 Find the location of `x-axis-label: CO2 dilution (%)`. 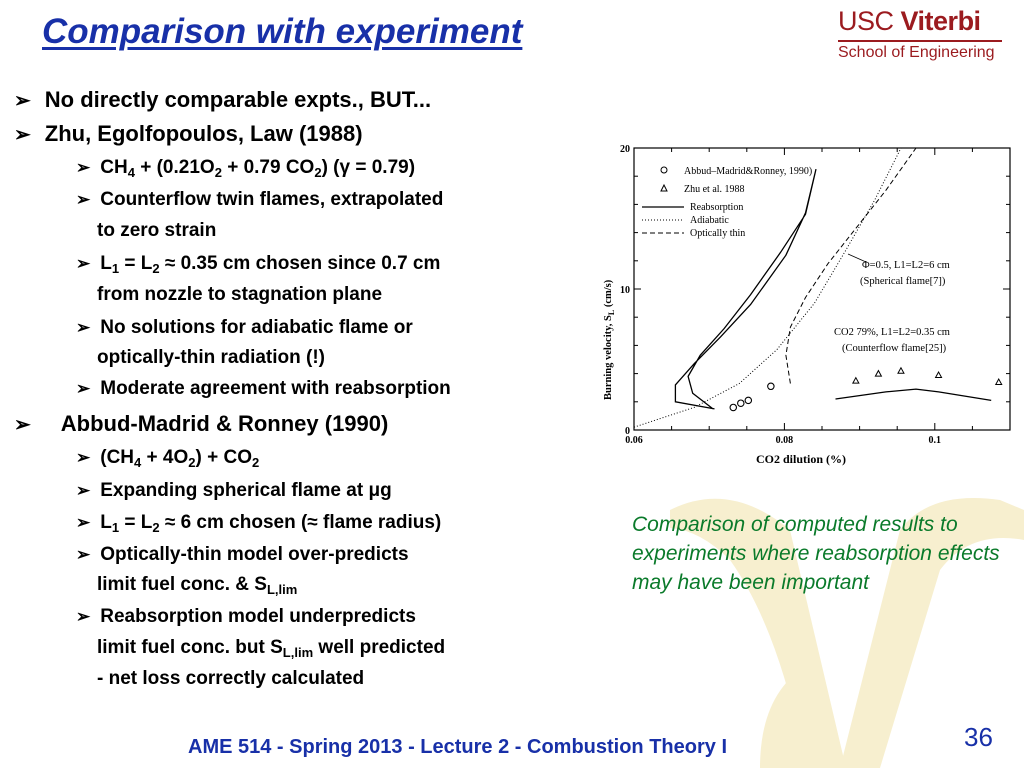

x-axis-label: CO2 dilution (%) is located at coordinates (801, 459).